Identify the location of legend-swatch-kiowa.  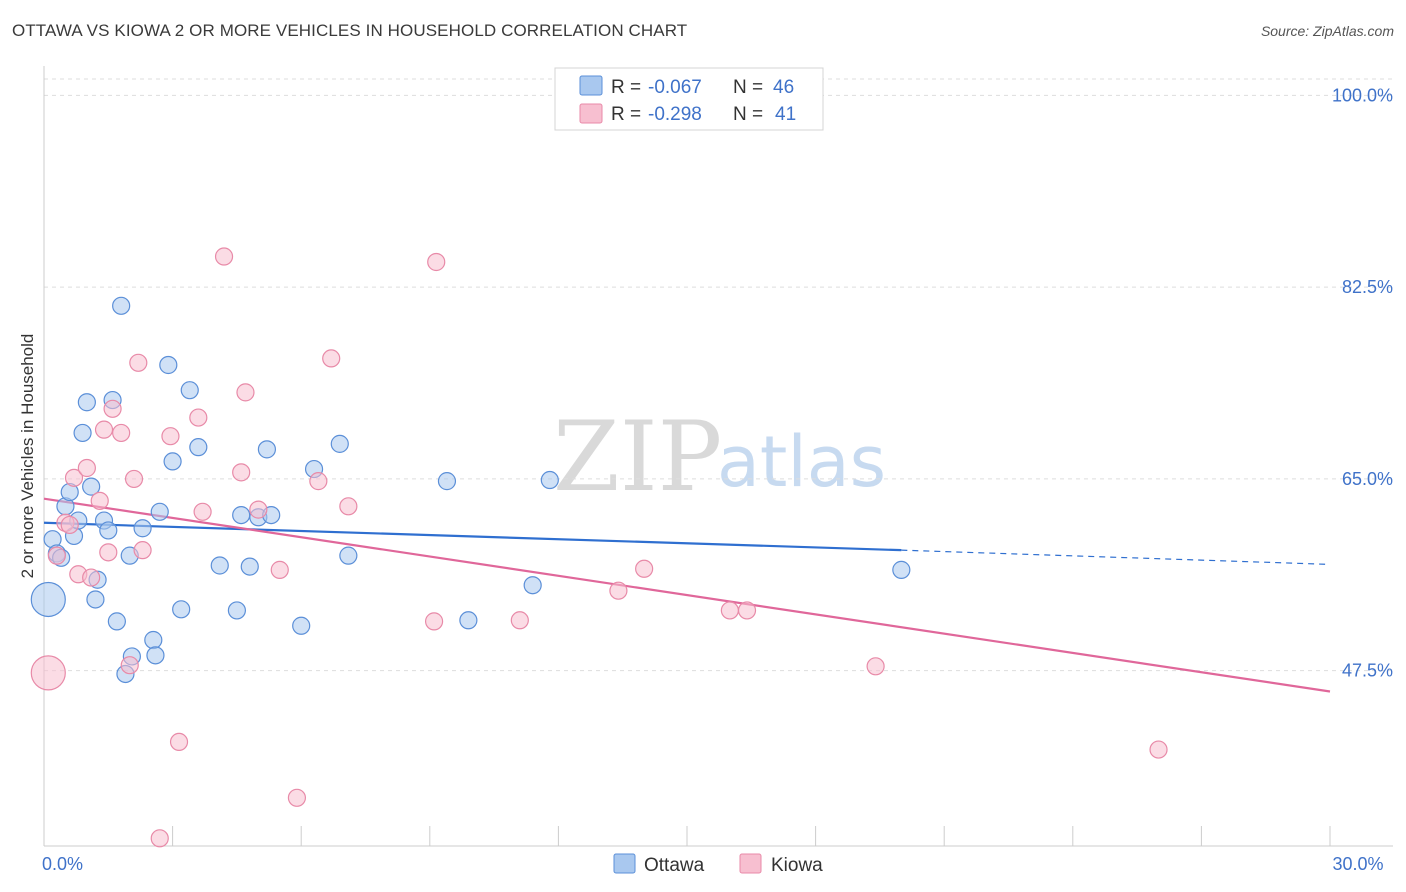
(591, 113).